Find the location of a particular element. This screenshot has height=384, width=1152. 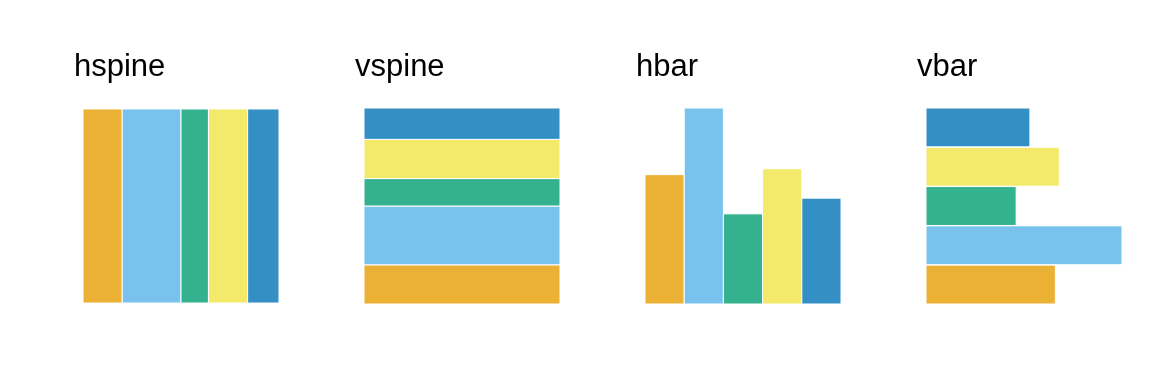

chart-title: vspine is located at coordinates (400, 65).